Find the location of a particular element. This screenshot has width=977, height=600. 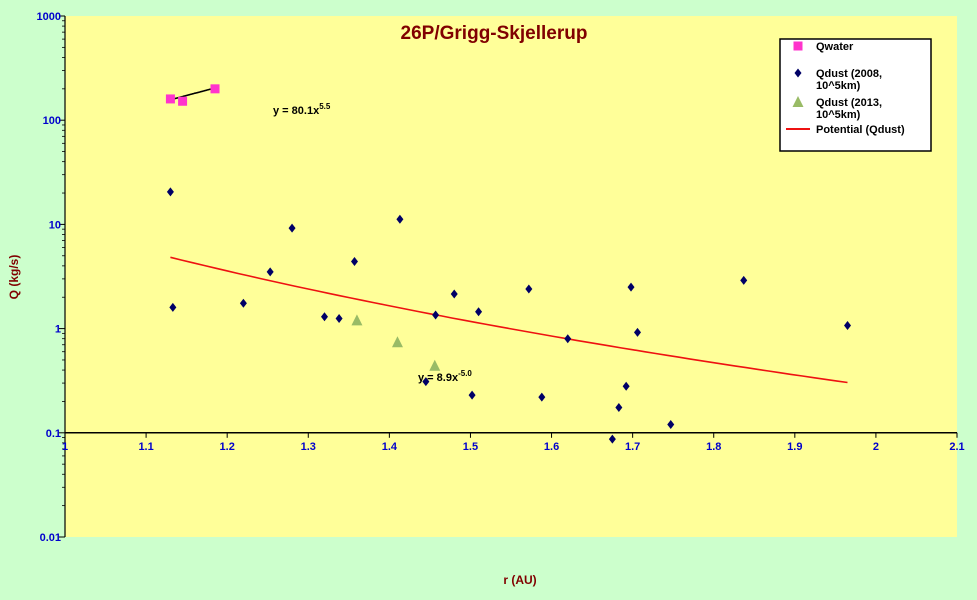

x-tick-label: 2.1 is located at coordinates (956, 447).